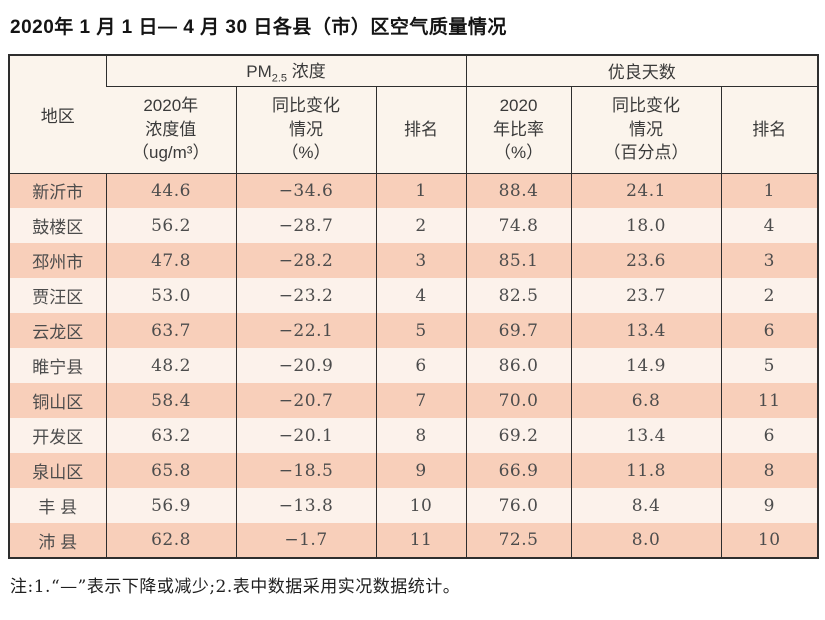 The height and width of the screenshot is (620, 825). Describe the element at coordinates (421, 130) in the screenshot. I see `column-header-pm-rank: 排名` at that location.